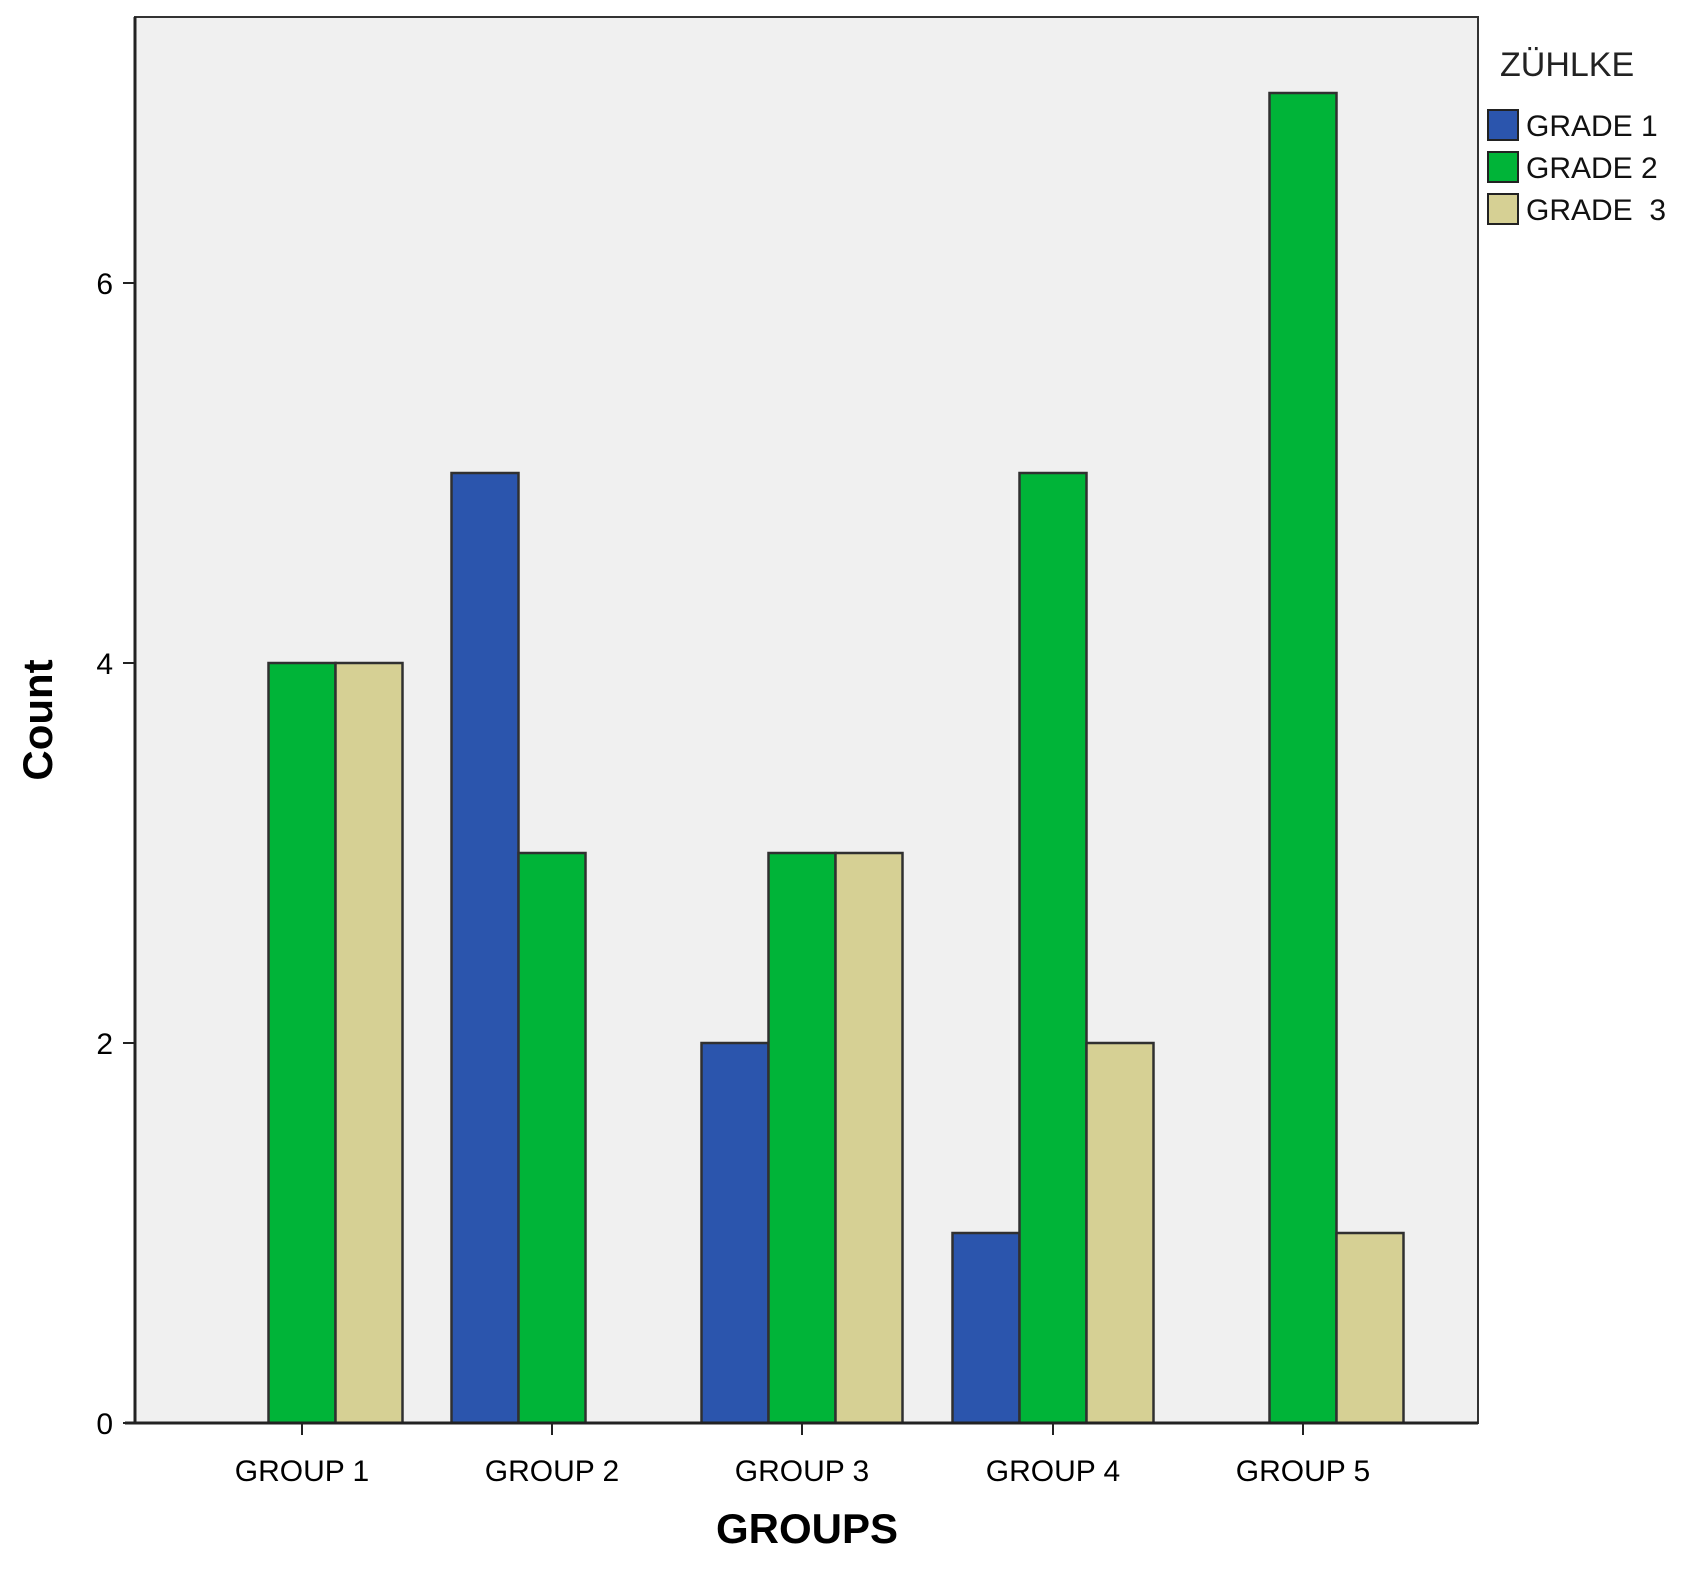 This screenshot has height=1583, width=1692. Describe the element at coordinates (1592, 168) in the screenshot. I see `legend-label-grade-2: GRADE 2` at that location.